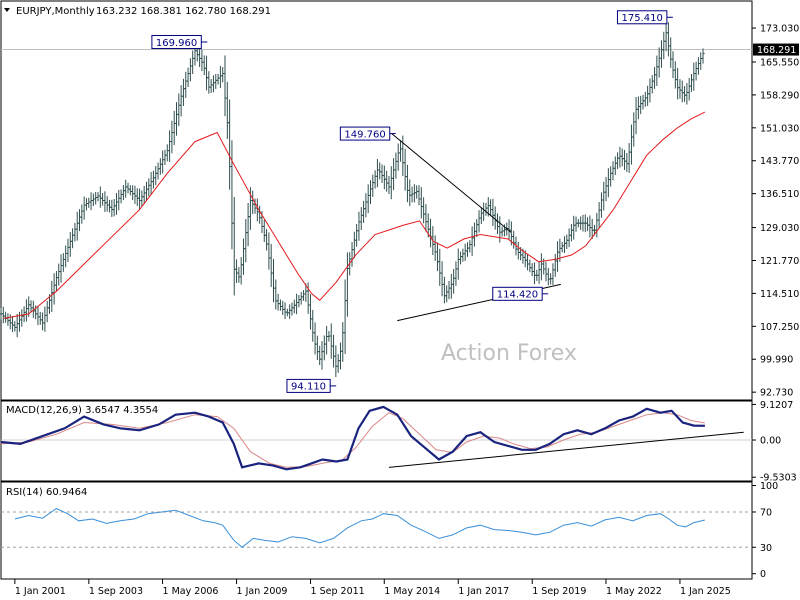  What do you see at coordinates (40, 591) in the screenshot?
I see `time-tick-label: 1 Jan 2001` at bounding box center [40, 591].